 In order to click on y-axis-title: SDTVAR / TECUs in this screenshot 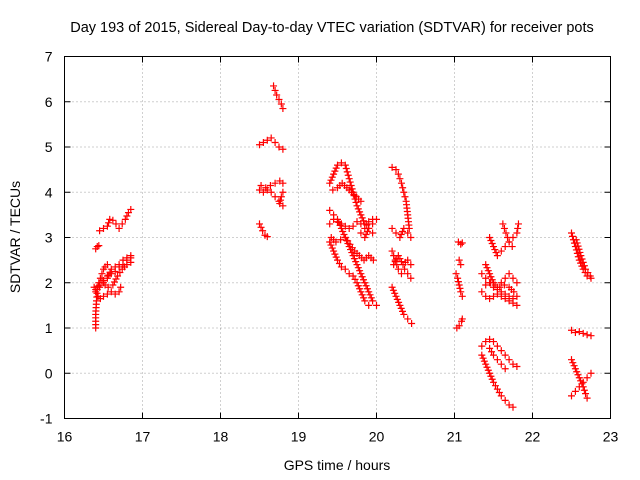, I will do `click(15, 237)`.